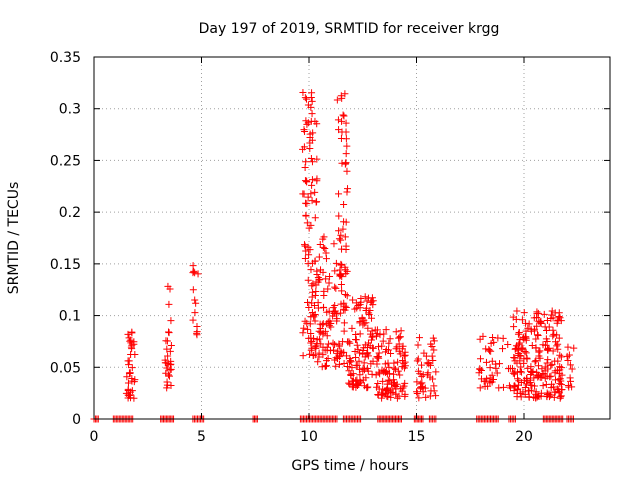 The width and height of the screenshot is (640, 480). I want to click on y-tick-label: 0.15, so click(65, 265).